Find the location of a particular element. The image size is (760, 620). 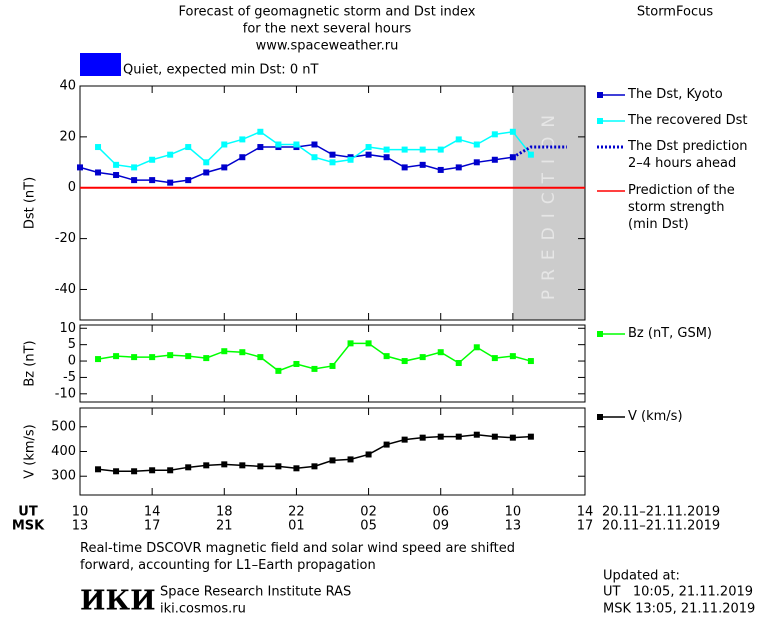

updated-msk: MSK 13:05, 21.11.2019 is located at coordinates (679, 609).